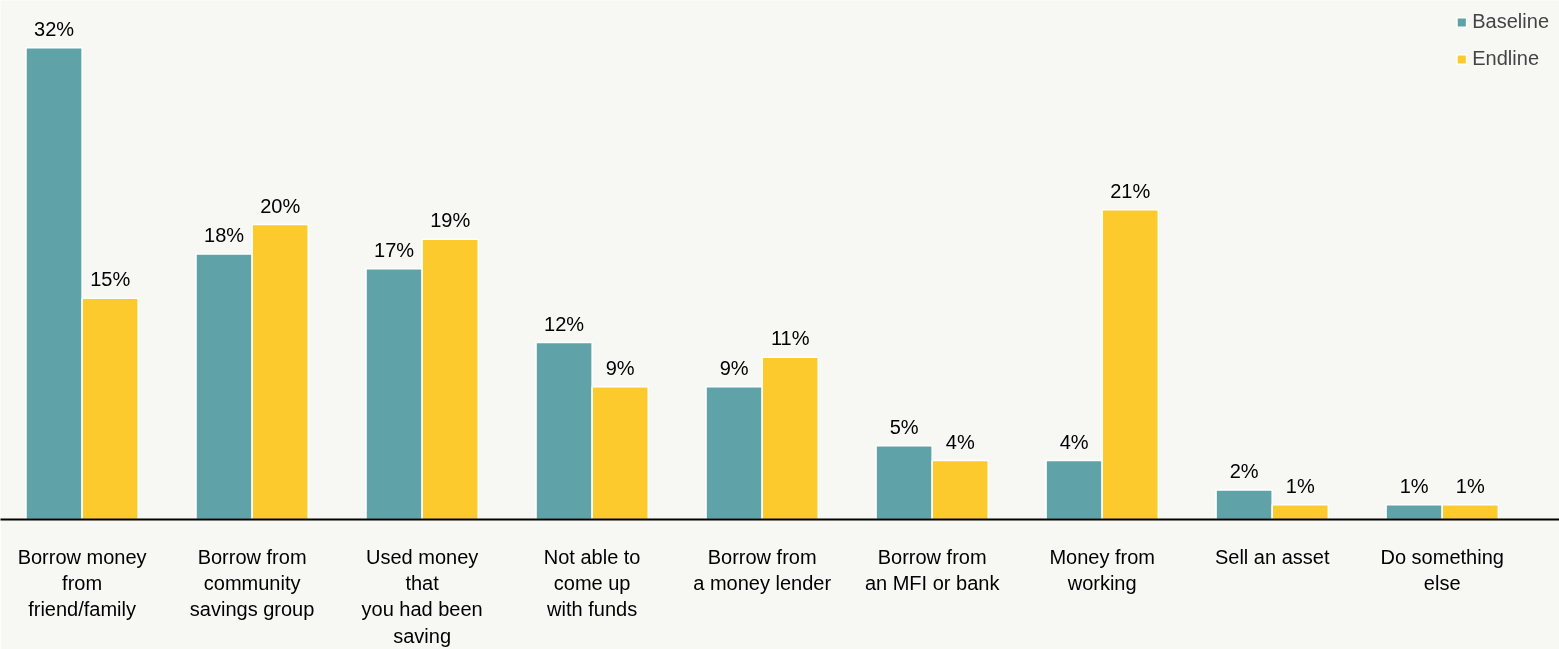 The width and height of the screenshot is (1559, 649). I want to click on x-tick-label: Do something else, so click(1442, 569).